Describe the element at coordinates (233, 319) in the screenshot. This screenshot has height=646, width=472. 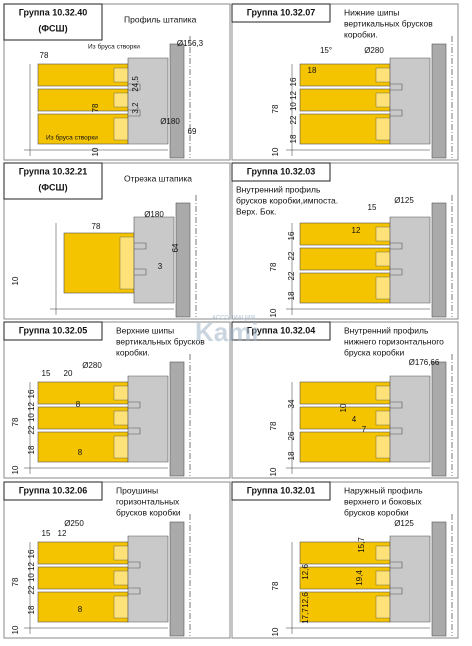
I see `watermark-top: АССОЦИАЦИЯ` at that location.